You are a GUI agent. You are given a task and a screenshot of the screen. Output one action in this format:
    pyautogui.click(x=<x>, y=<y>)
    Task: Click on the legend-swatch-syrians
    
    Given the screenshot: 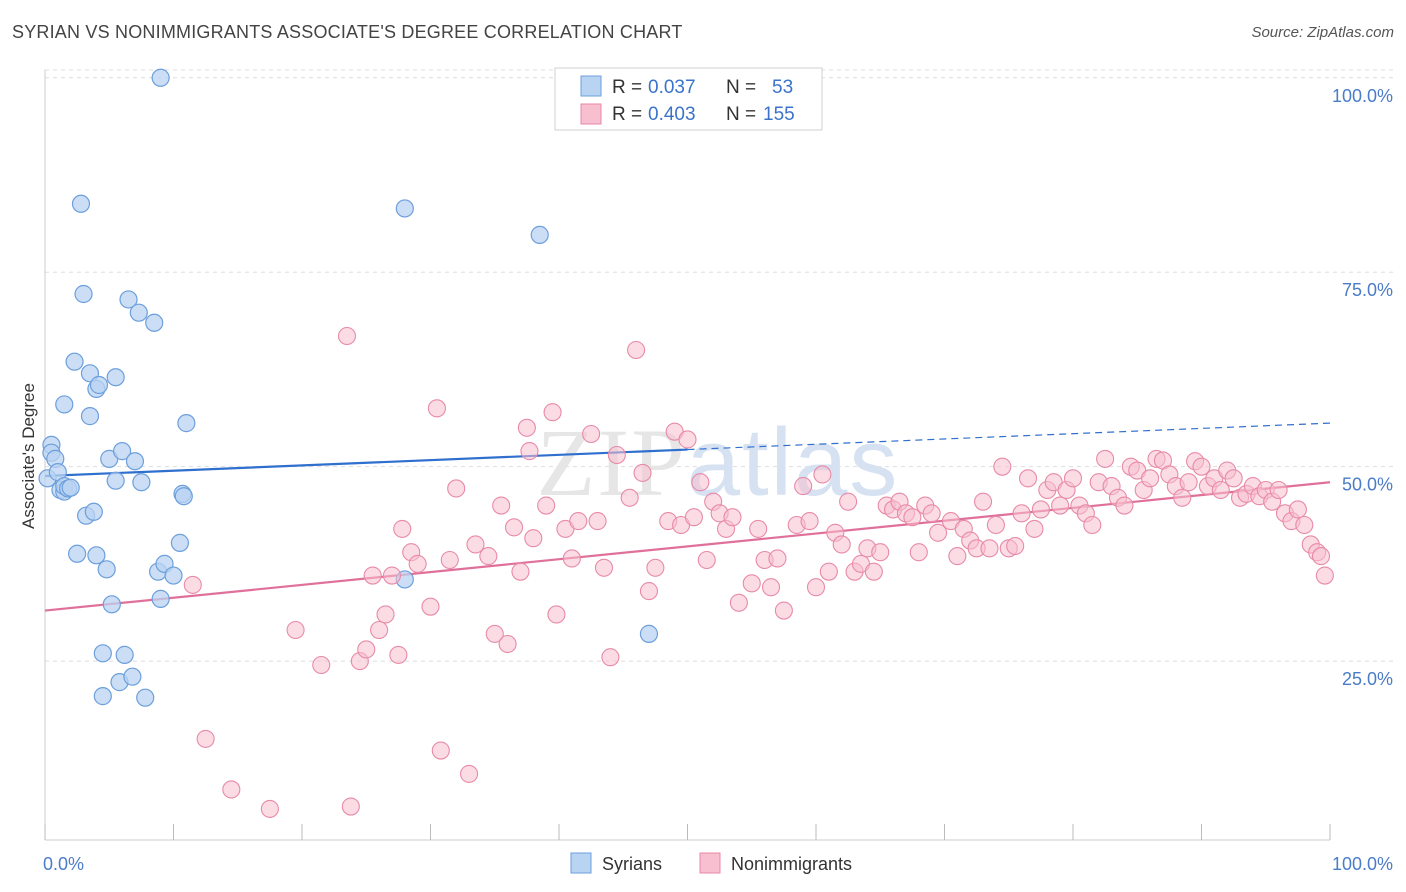 What is the action you would take?
    pyautogui.click(x=591, y=86)
    